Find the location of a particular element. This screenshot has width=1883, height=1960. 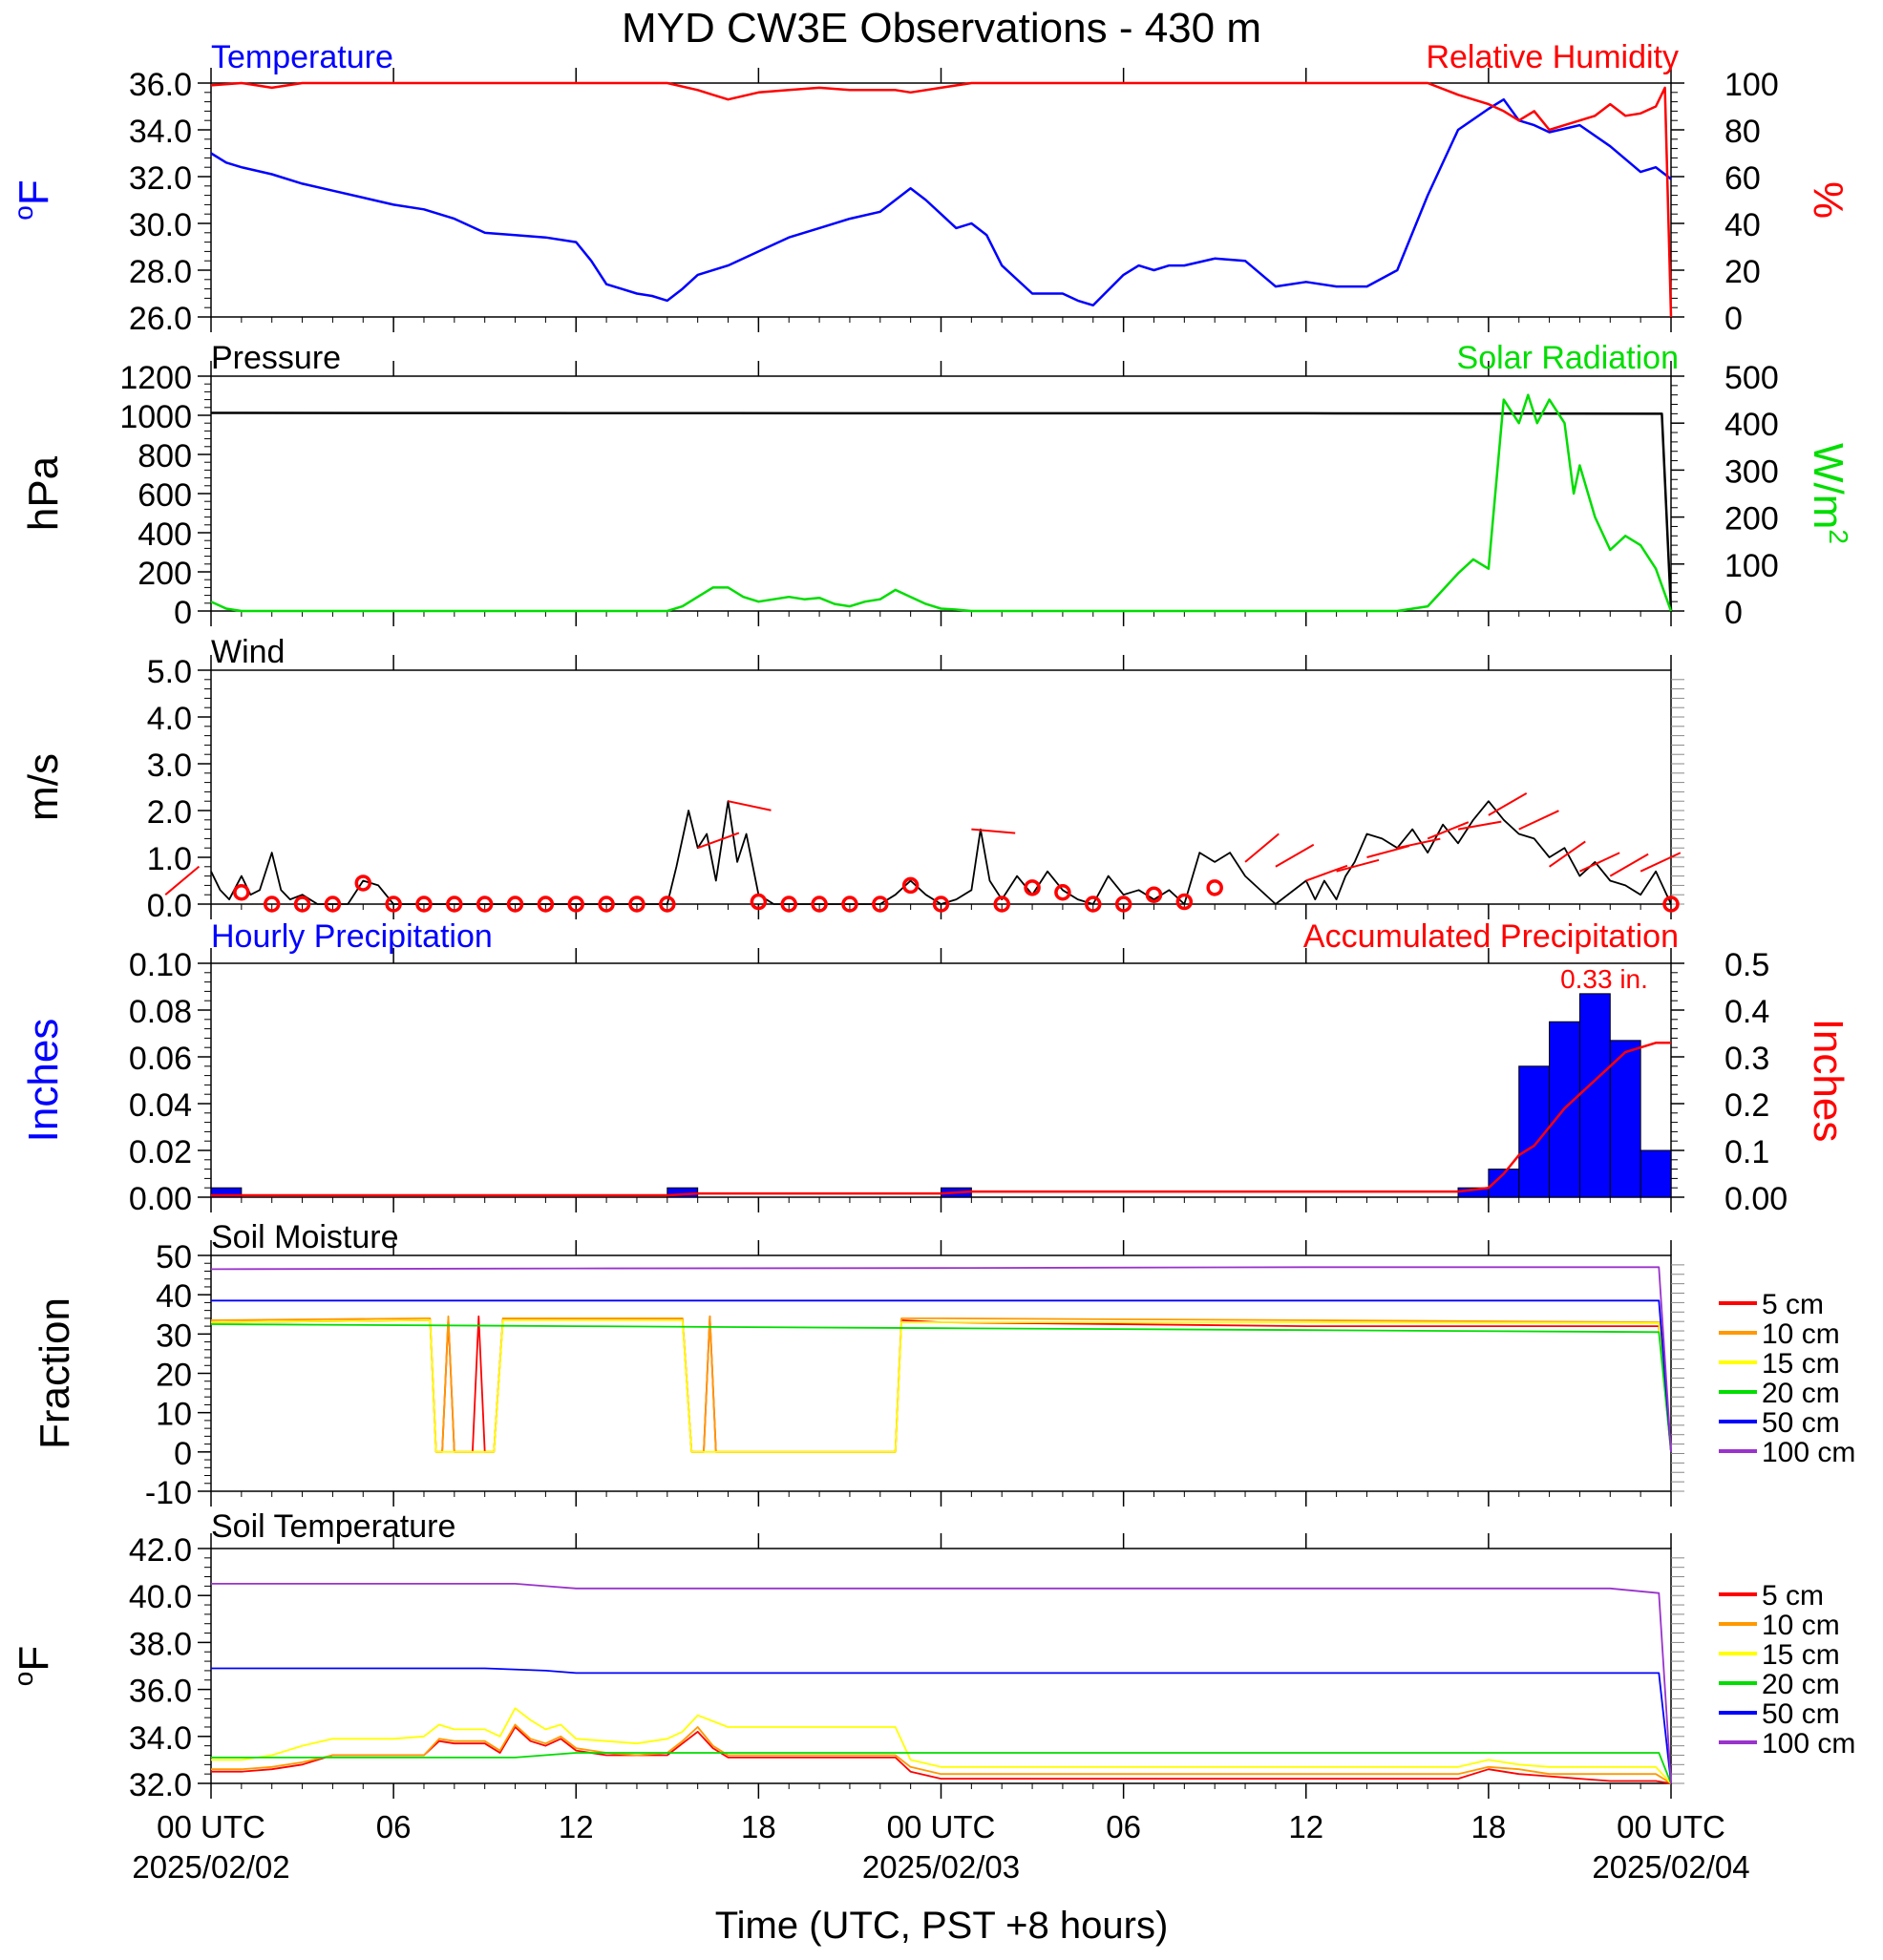

soil_temp-legend-label: 20 cm is located at coordinates (1801, 1684).